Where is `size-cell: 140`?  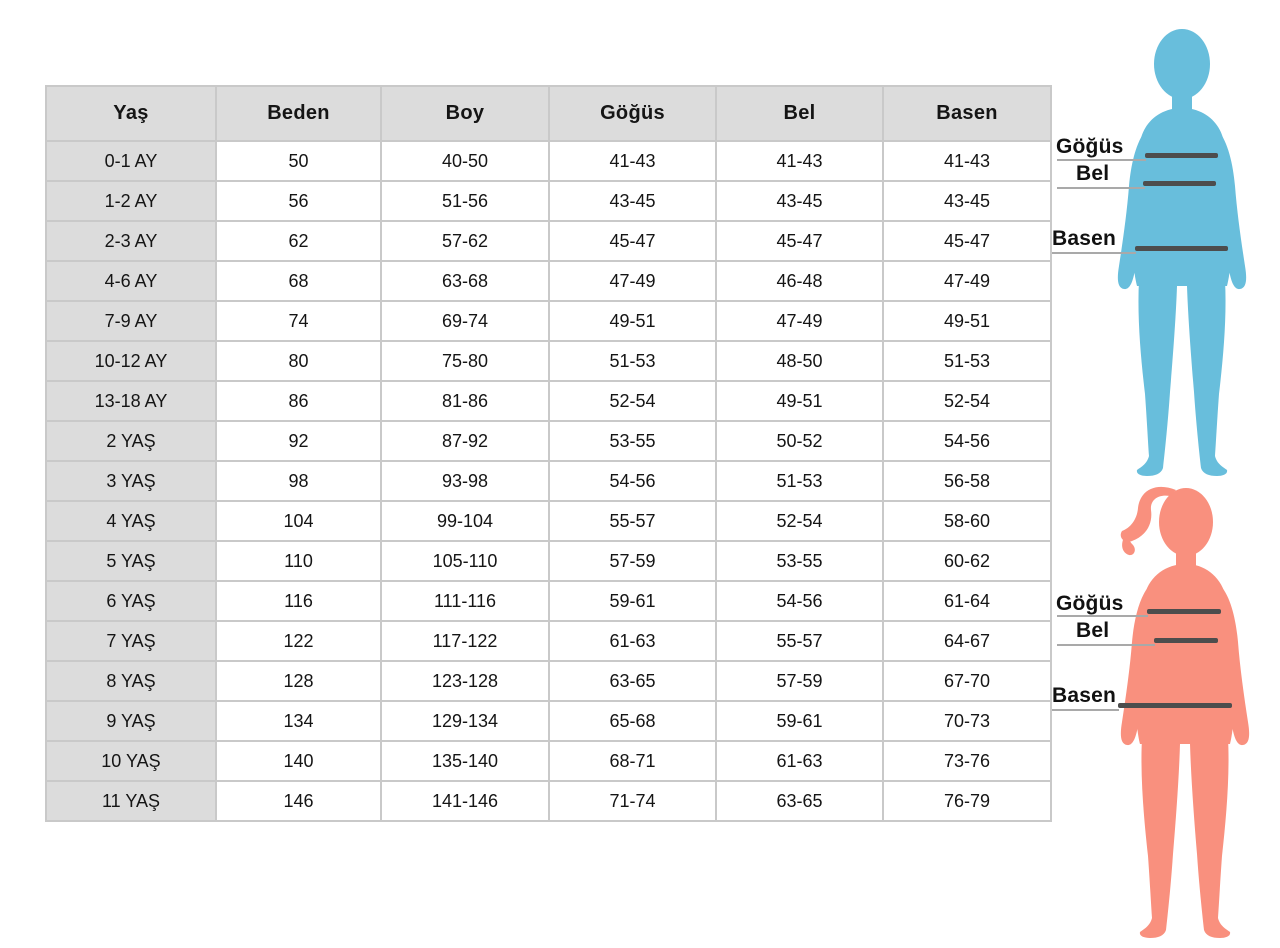 size-cell: 140 is located at coordinates (298, 761).